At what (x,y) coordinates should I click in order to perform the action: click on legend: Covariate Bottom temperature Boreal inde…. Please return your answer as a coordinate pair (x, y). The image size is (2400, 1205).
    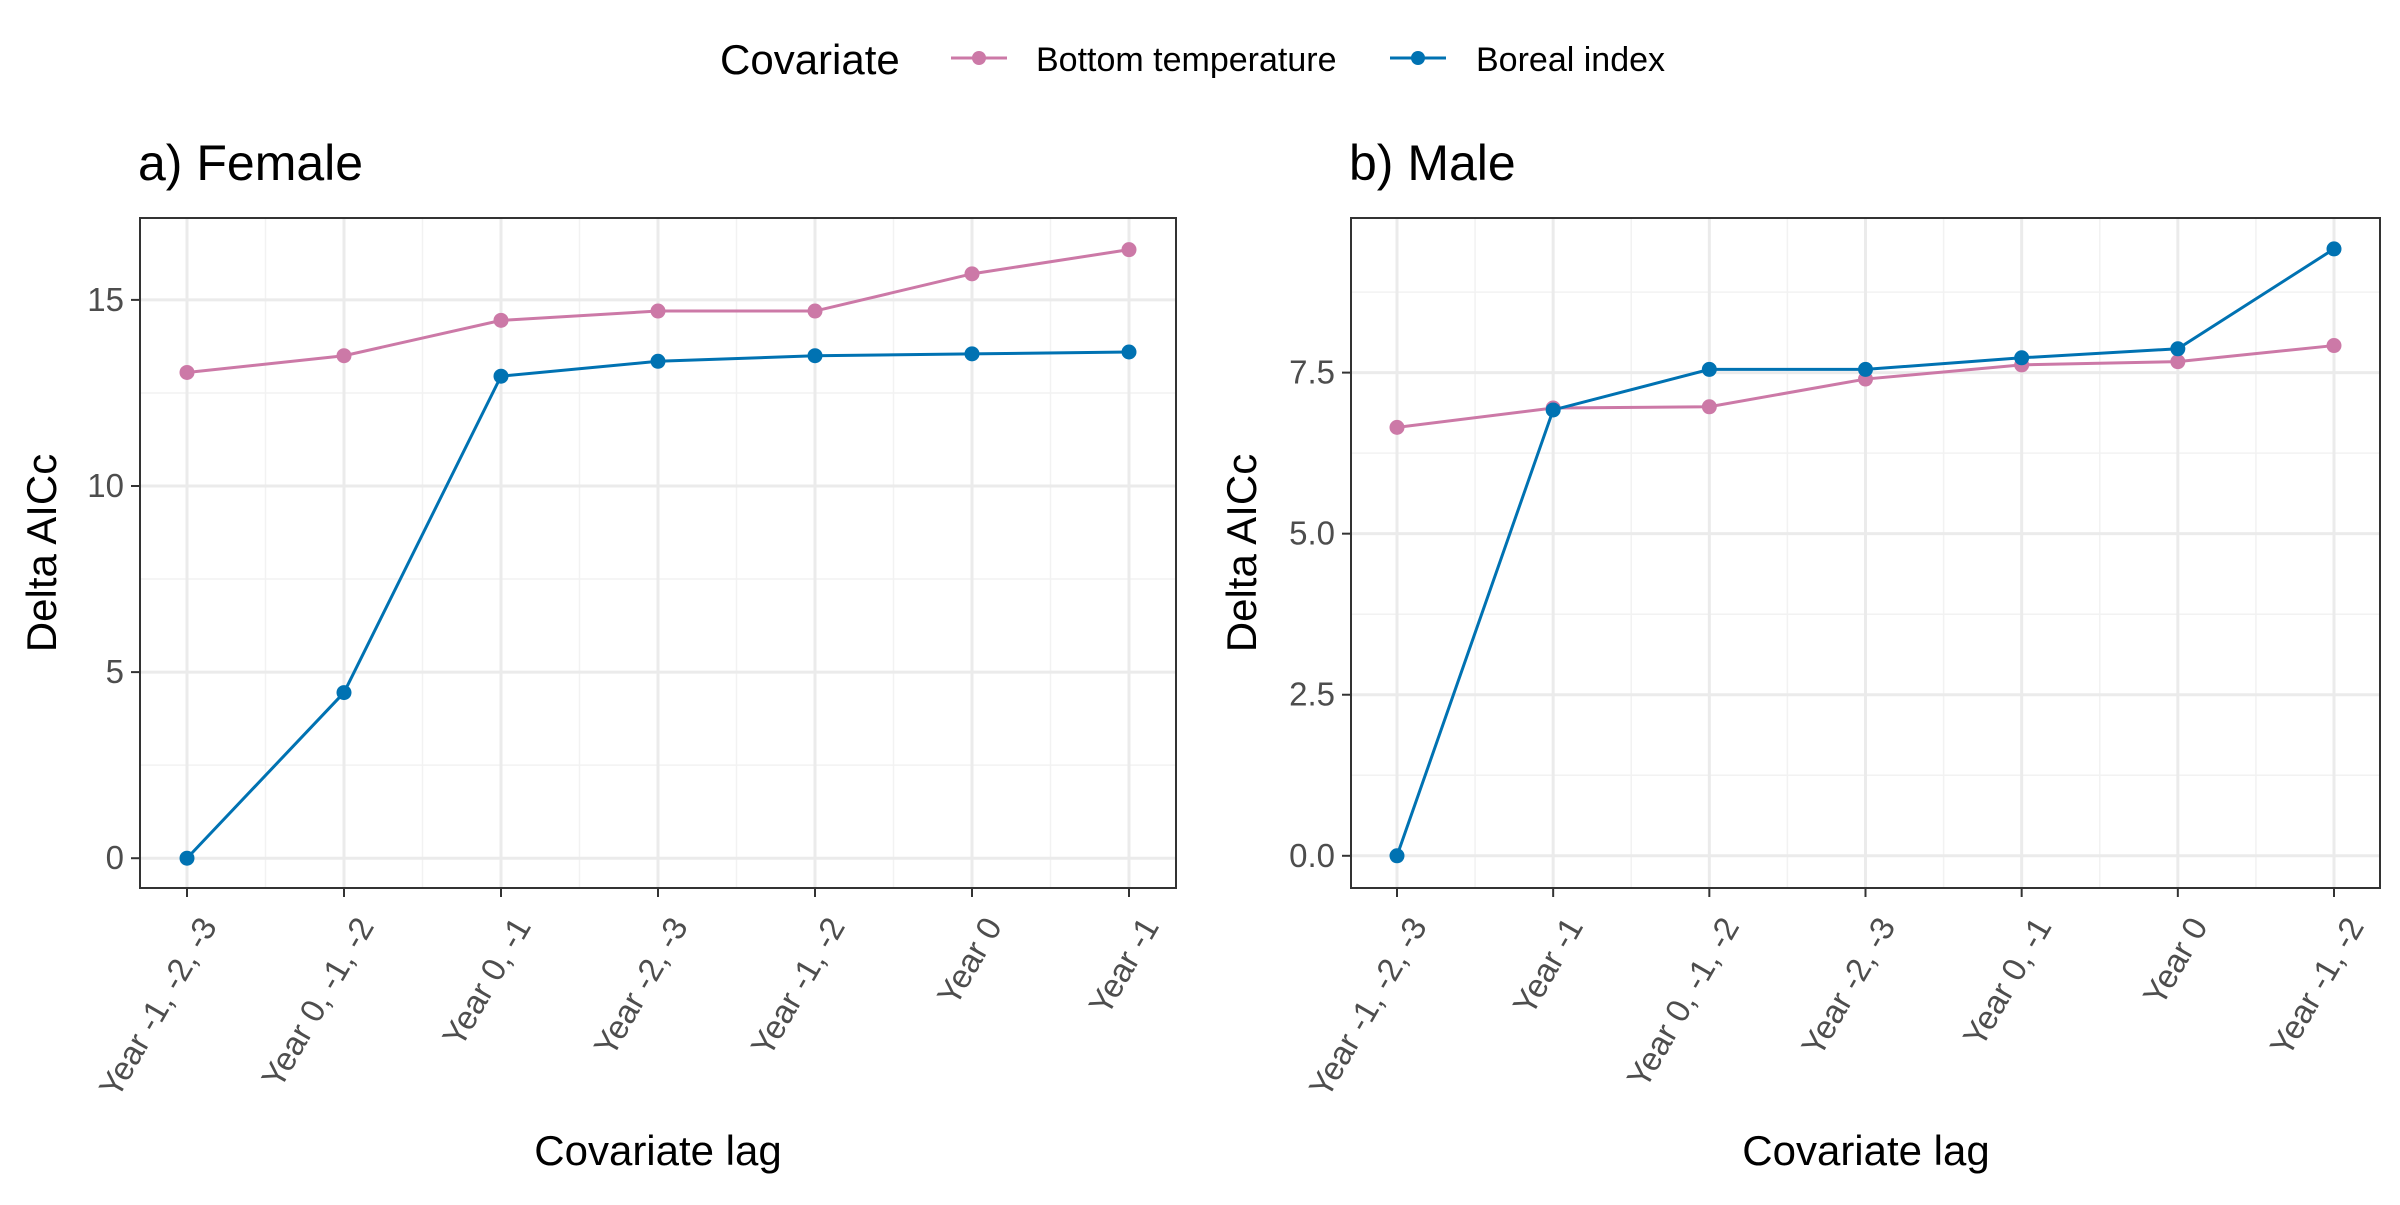
    Looking at the image, I should click on (1192, 59).